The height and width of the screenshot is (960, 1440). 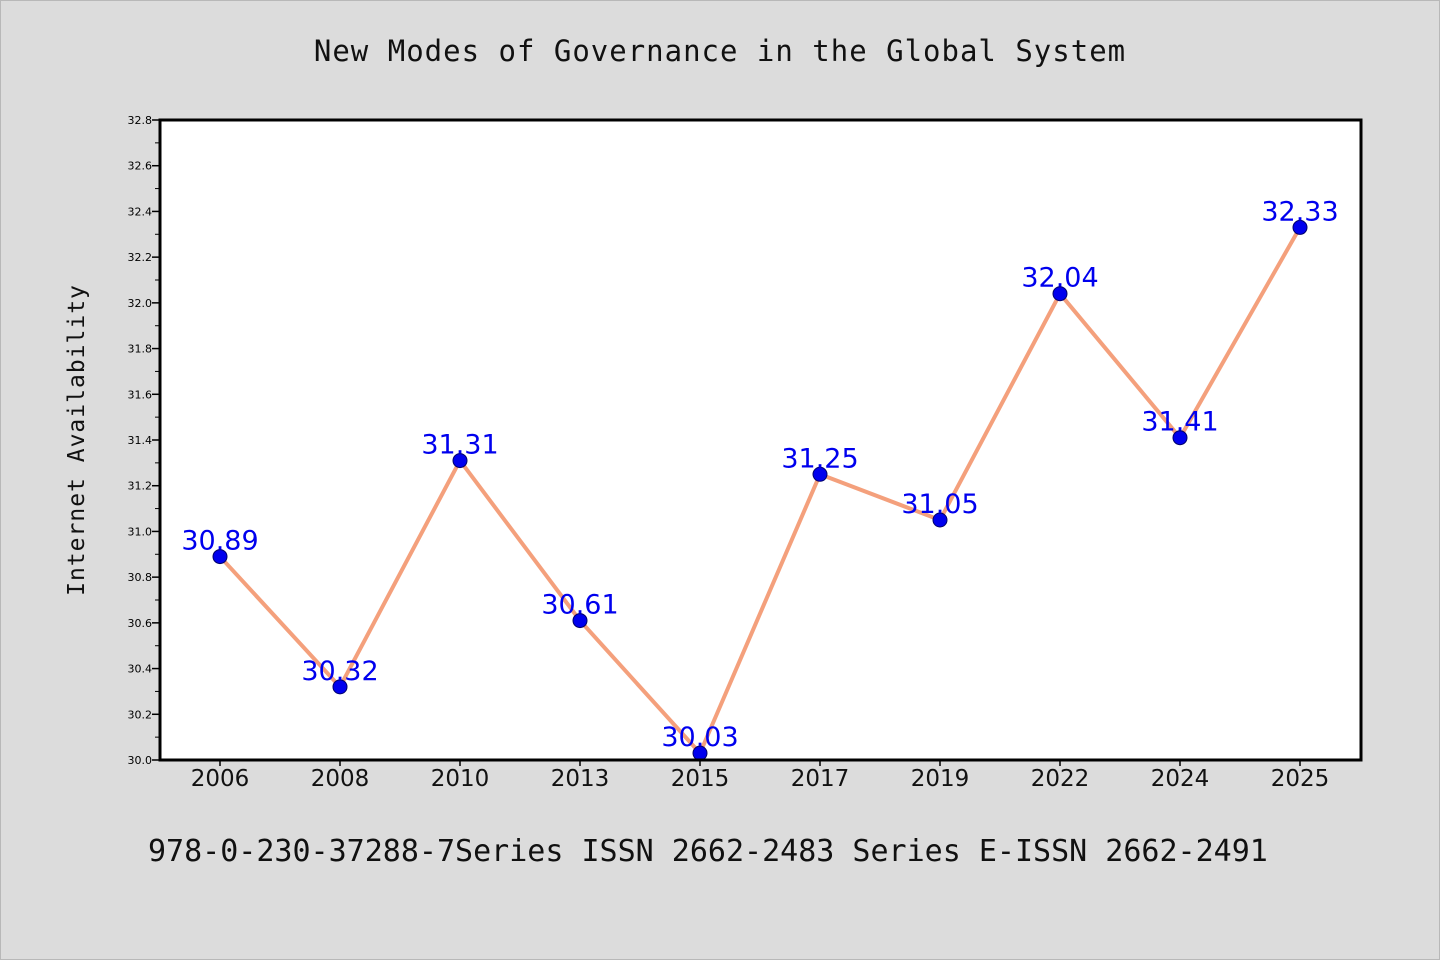 I want to click on y-tick-label: 30.6, so click(x=140, y=623).